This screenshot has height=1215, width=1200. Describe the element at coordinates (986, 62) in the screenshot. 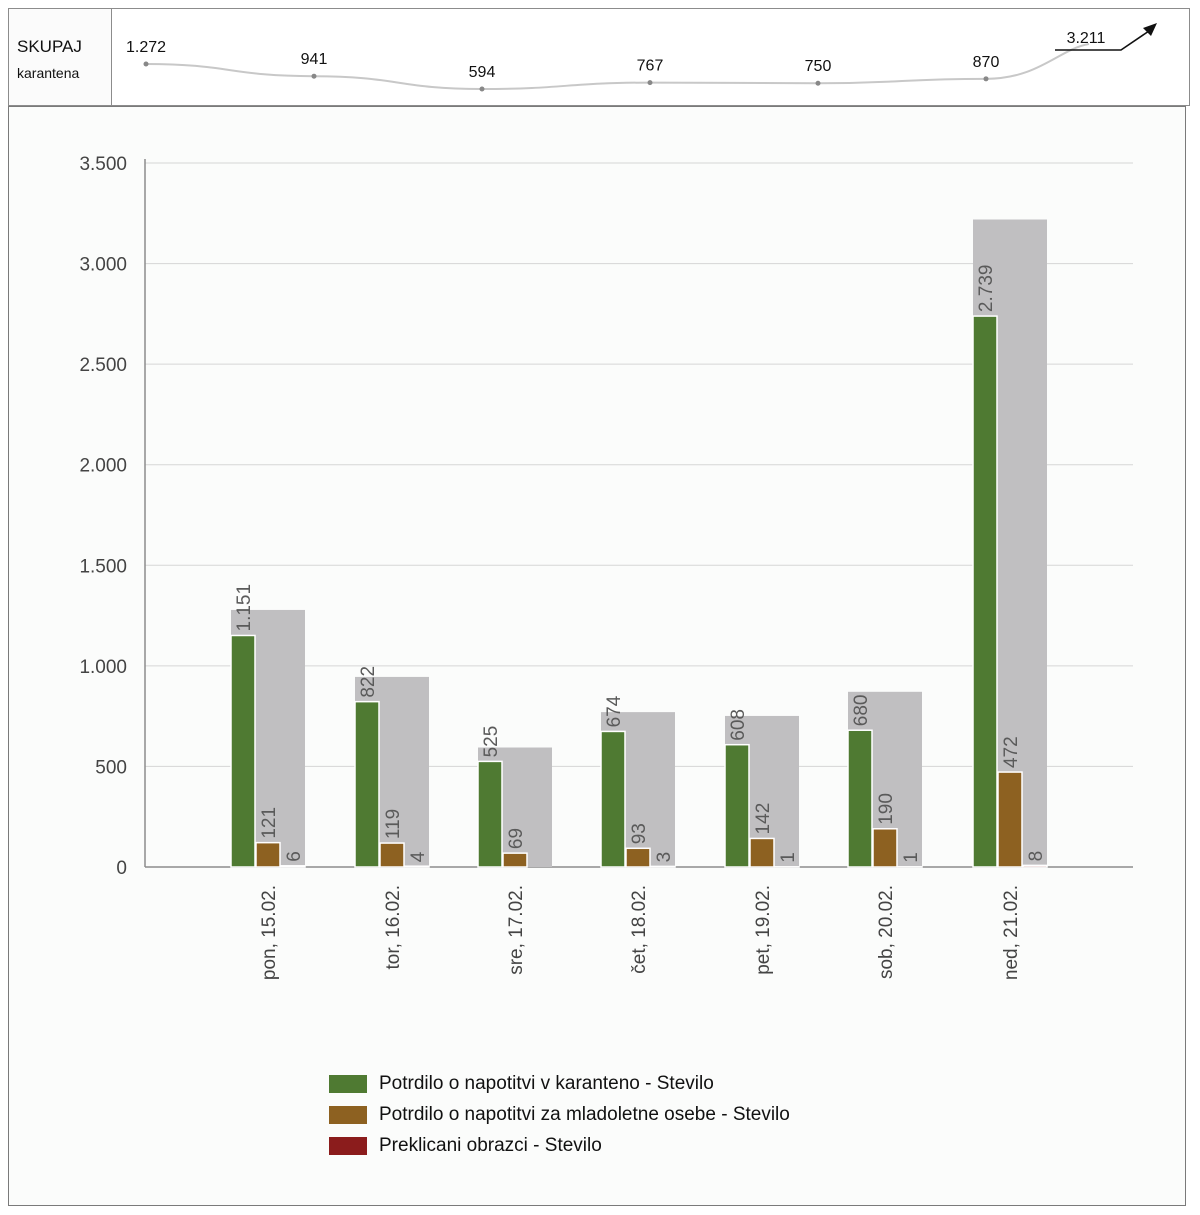

I see `kpi-value: 870` at that location.